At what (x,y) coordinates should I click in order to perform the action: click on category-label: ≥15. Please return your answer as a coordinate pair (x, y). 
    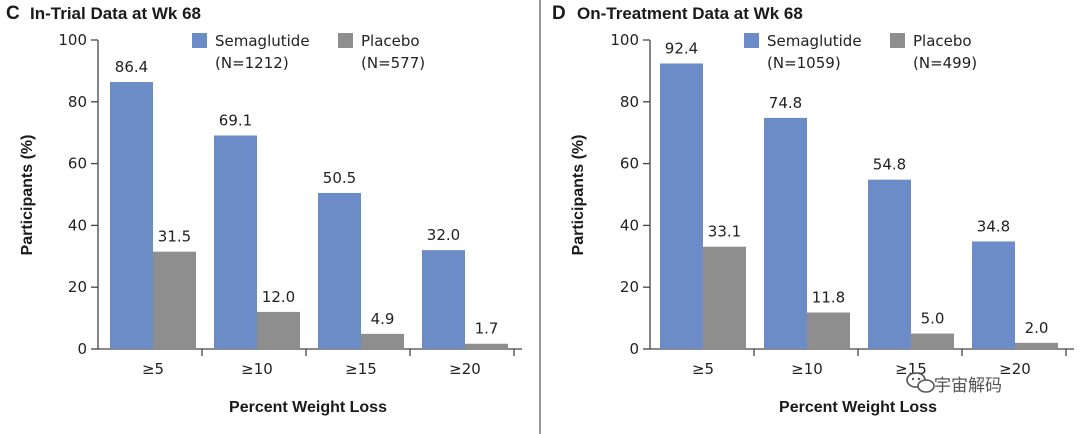
    Looking at the image, I should click on (361, 369).